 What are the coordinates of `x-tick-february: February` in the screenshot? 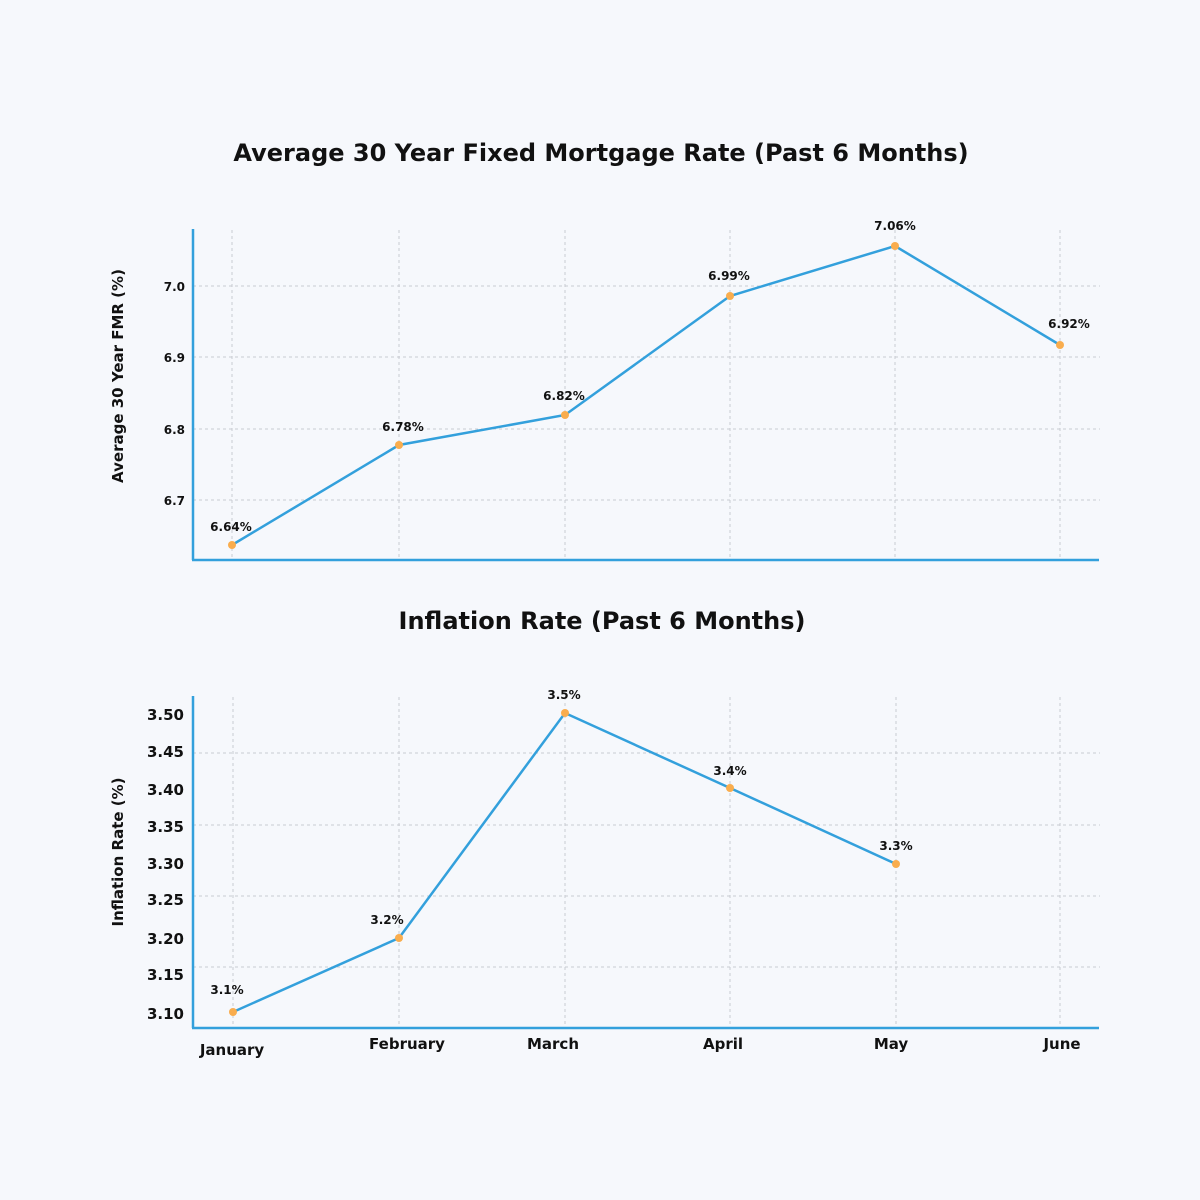 It's located at (407, 1044).